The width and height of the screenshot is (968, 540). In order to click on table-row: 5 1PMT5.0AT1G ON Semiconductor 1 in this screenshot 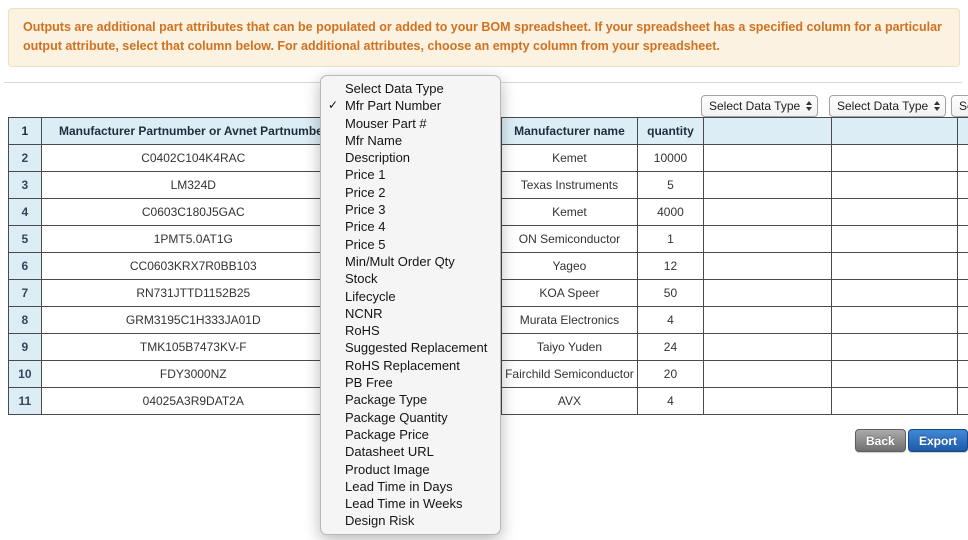, I will do `click(488, 239)`.